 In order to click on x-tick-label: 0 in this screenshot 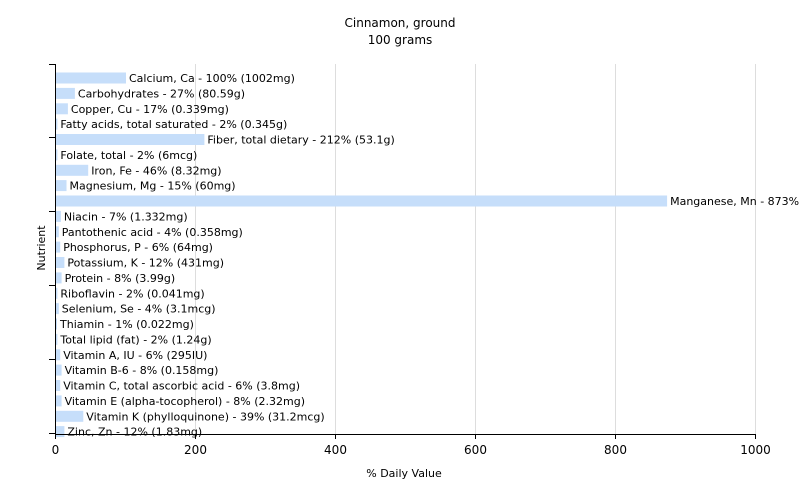, I will do `click(56, 450)`.